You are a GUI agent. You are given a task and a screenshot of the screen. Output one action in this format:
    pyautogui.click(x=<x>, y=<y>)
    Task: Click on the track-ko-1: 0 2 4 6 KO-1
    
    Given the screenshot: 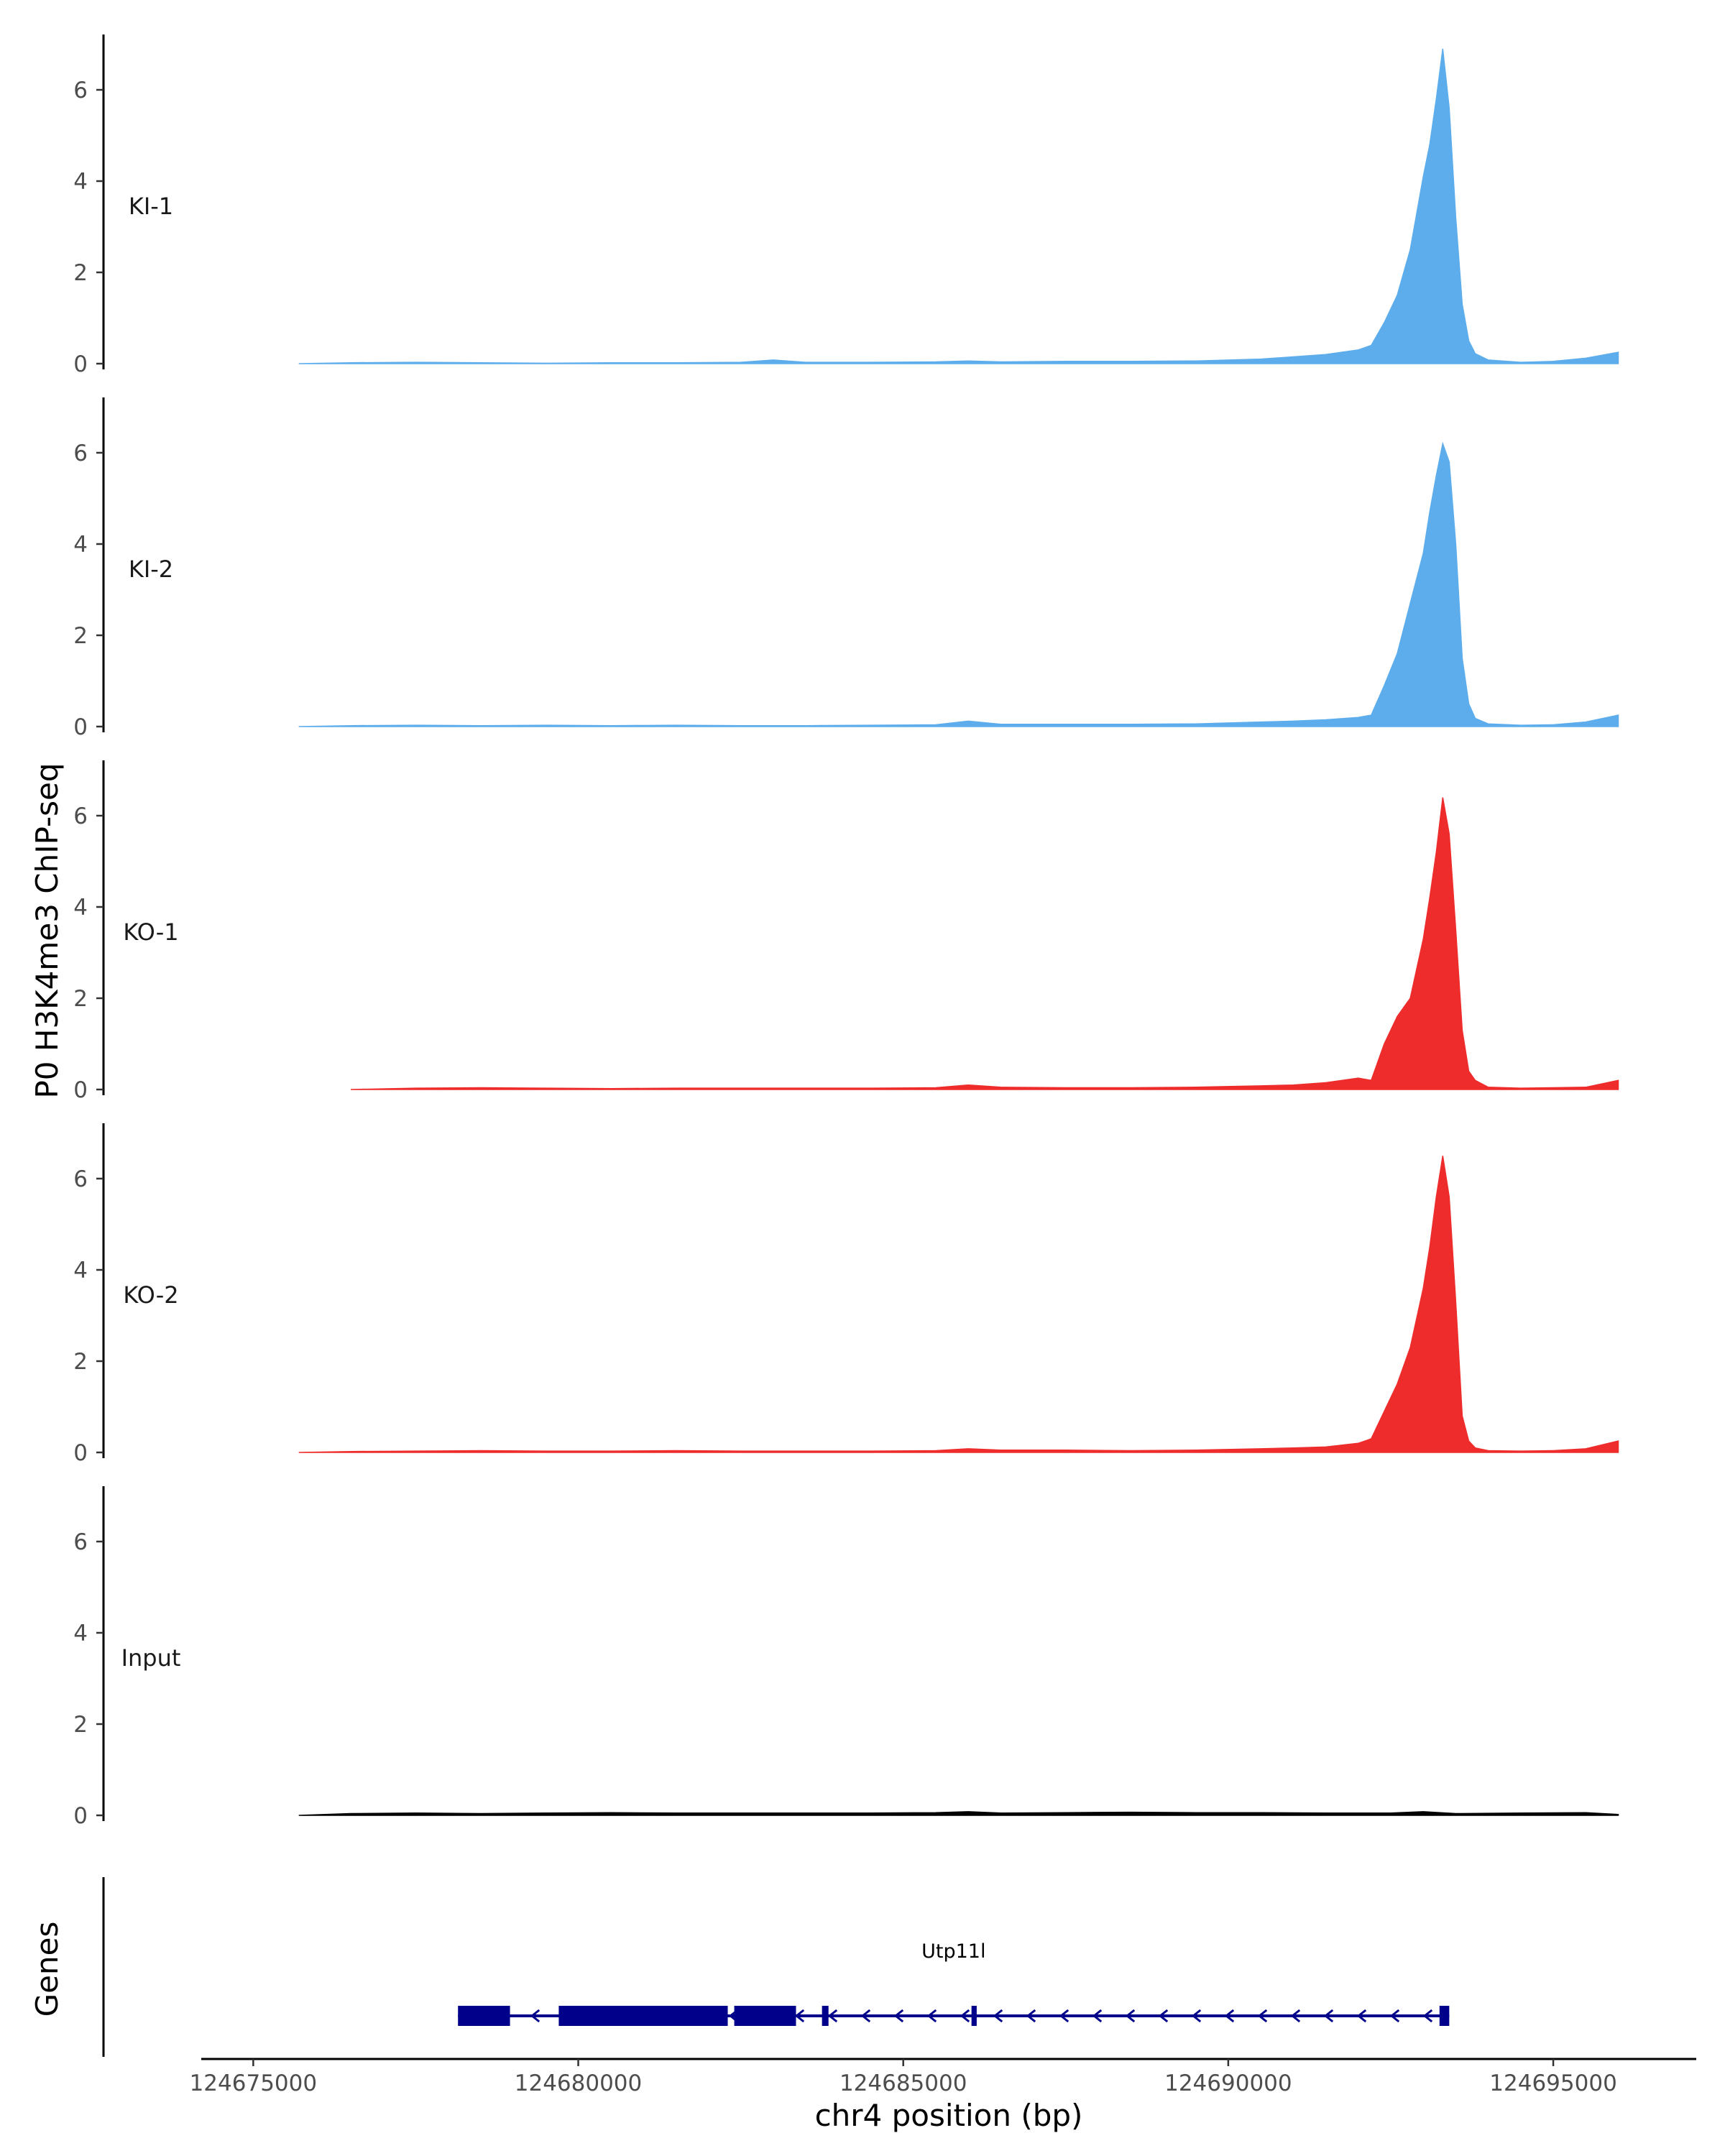 What is the action you would take?
    pyautogui.click(x=846, y=931)
    